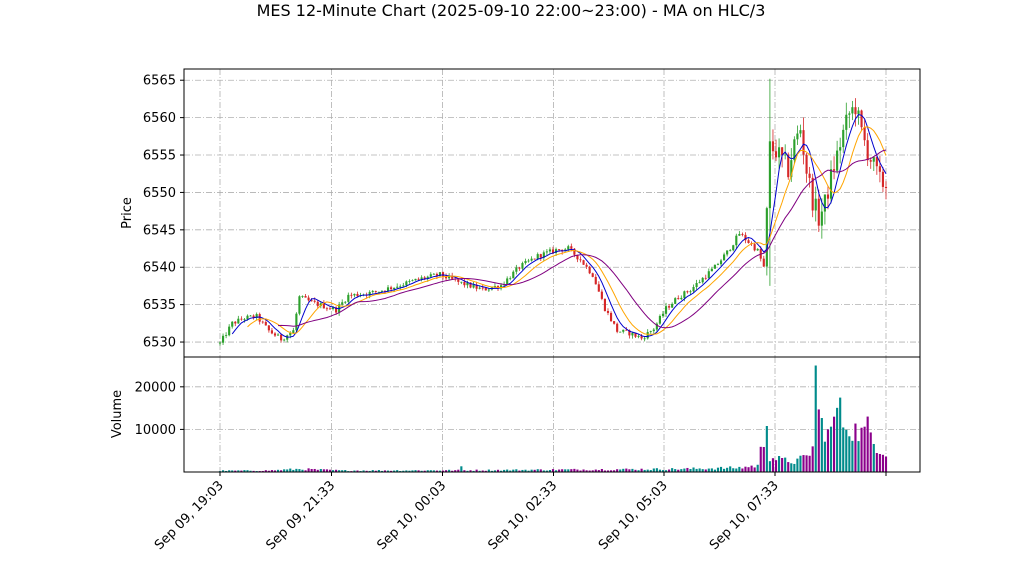 The width and height of the screenshot is (1022, 575). What do you see at coordinates (155, 387) in the screenshot?
I see `volume-tick-label: 20000` at bounding box center [155, 387].